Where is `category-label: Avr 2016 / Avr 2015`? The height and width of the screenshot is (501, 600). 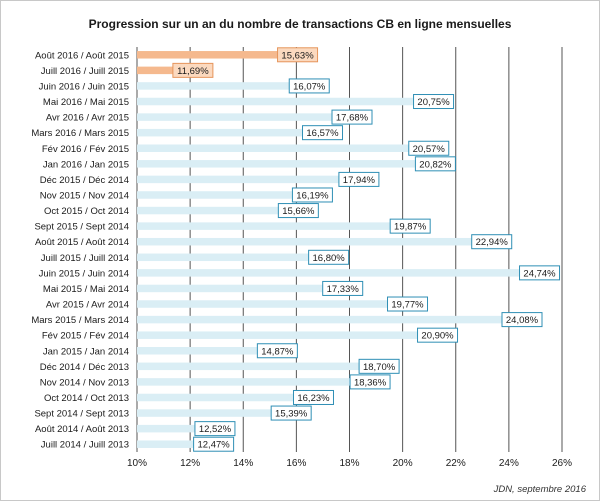
category-label: Avr 2016 / Avr 2015 is located at coordinates (87, 118).